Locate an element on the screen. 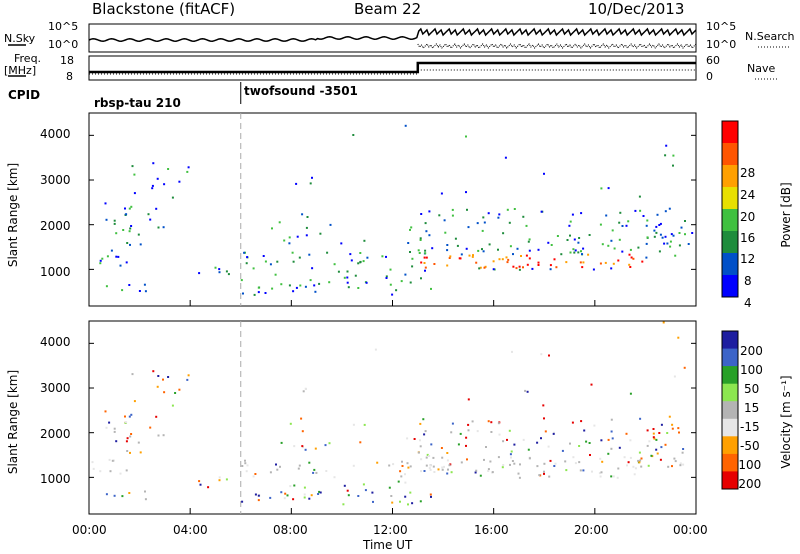 This screenshot has height=554, width=800. freq-tick-top: 18 is located at coordinates (67, 60).